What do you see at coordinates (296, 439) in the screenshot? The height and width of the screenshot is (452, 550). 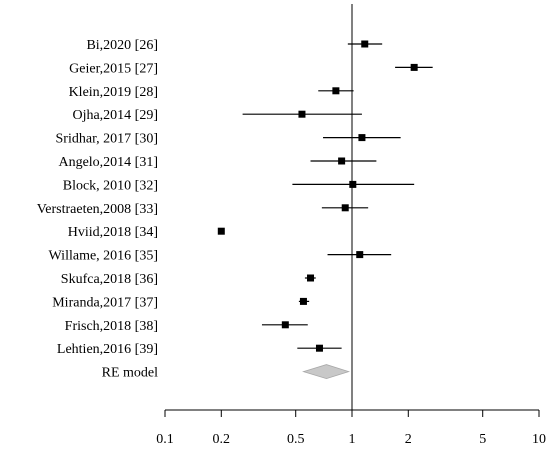 I see `x-tick-label: 0.5` at bounding box center [296, 439].